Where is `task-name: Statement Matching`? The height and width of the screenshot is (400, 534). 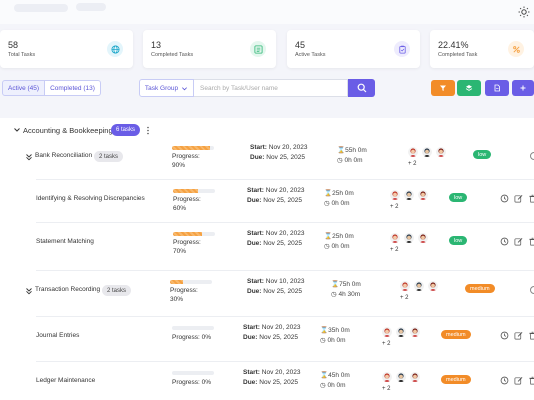 task-name: Statement Matching is located at coordinates (65, 241).